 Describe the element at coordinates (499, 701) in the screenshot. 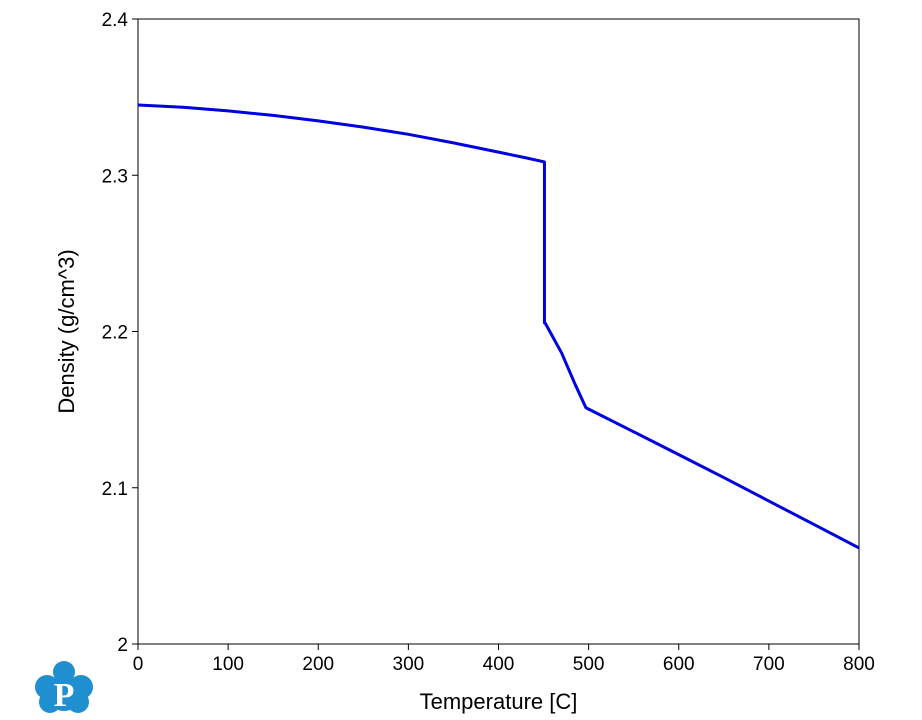

I see `x-axis-title: Temperature [C]` at that location.